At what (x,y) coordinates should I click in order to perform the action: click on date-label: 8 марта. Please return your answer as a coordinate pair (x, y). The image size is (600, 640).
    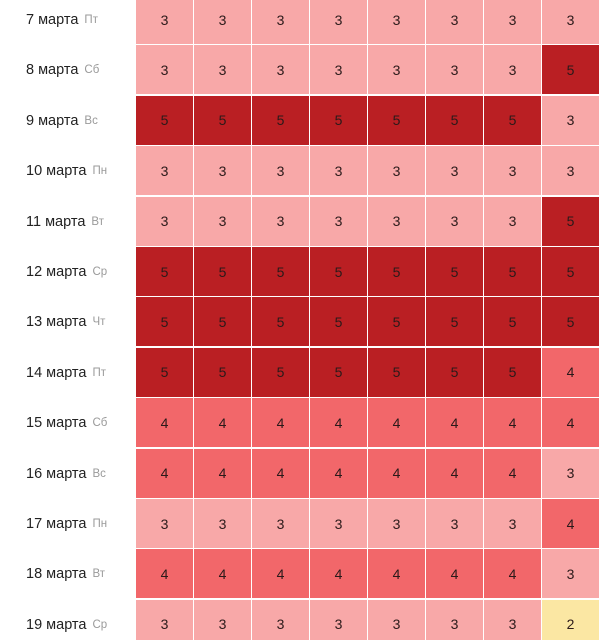
    Looking at the image, I should click on (52, 70).